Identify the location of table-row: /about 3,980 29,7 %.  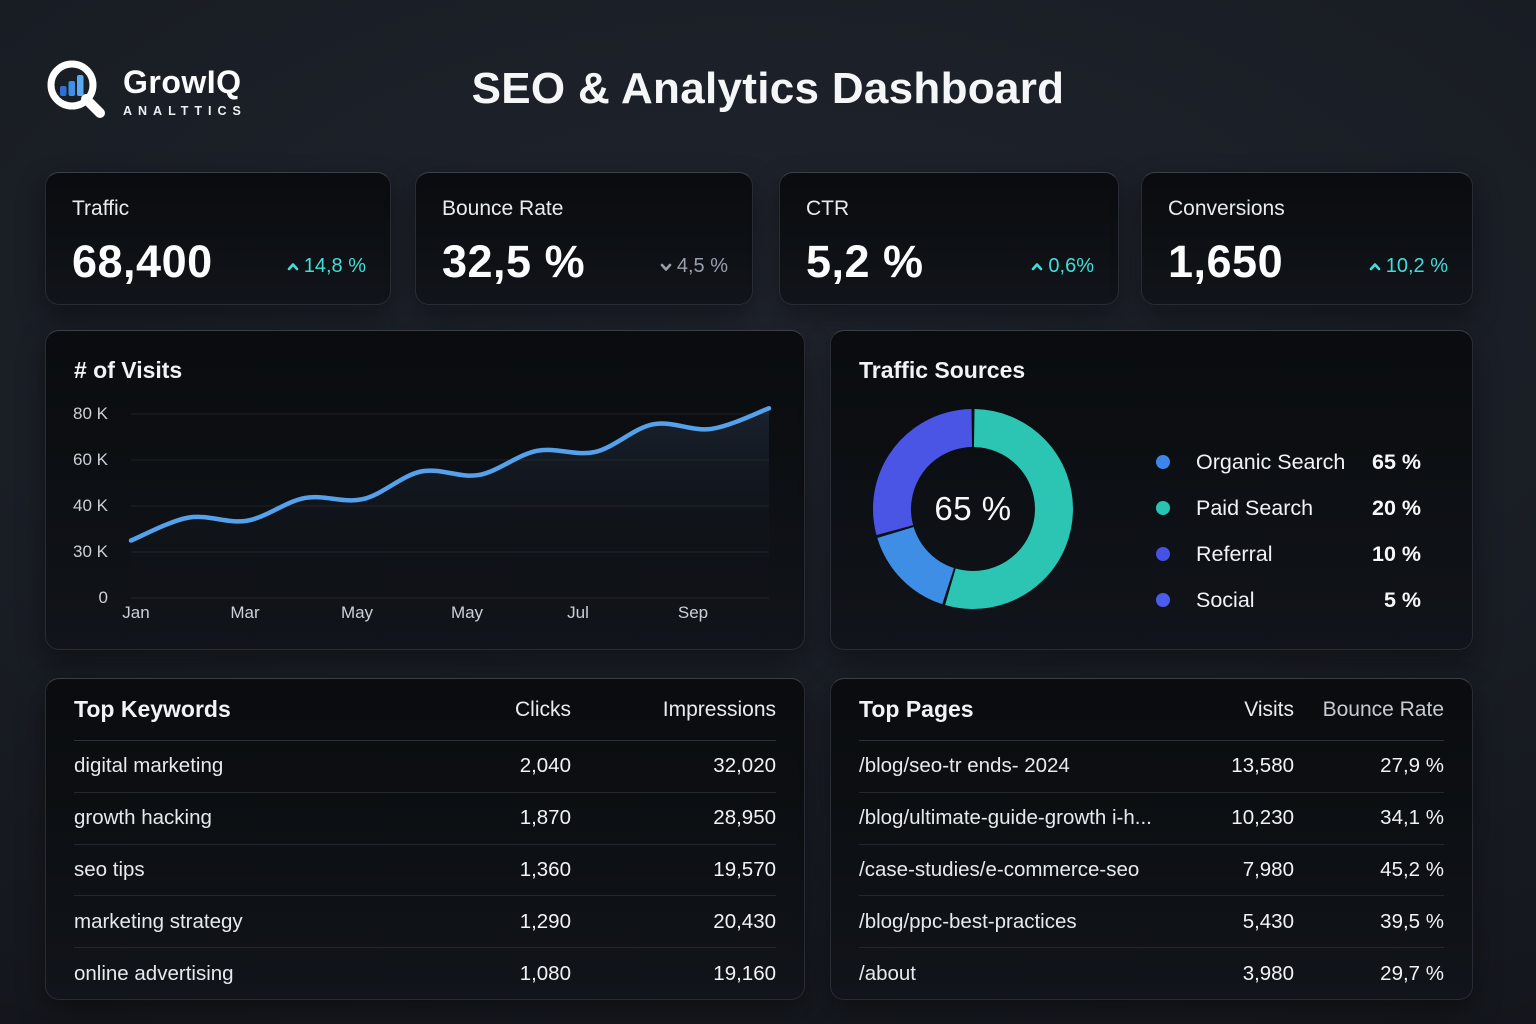
(1151, 973).